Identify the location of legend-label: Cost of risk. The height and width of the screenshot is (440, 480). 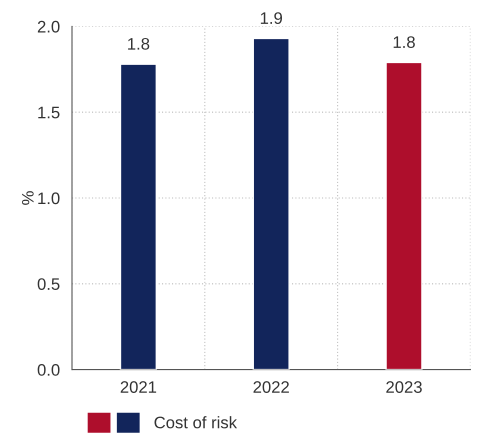
(196, 422).